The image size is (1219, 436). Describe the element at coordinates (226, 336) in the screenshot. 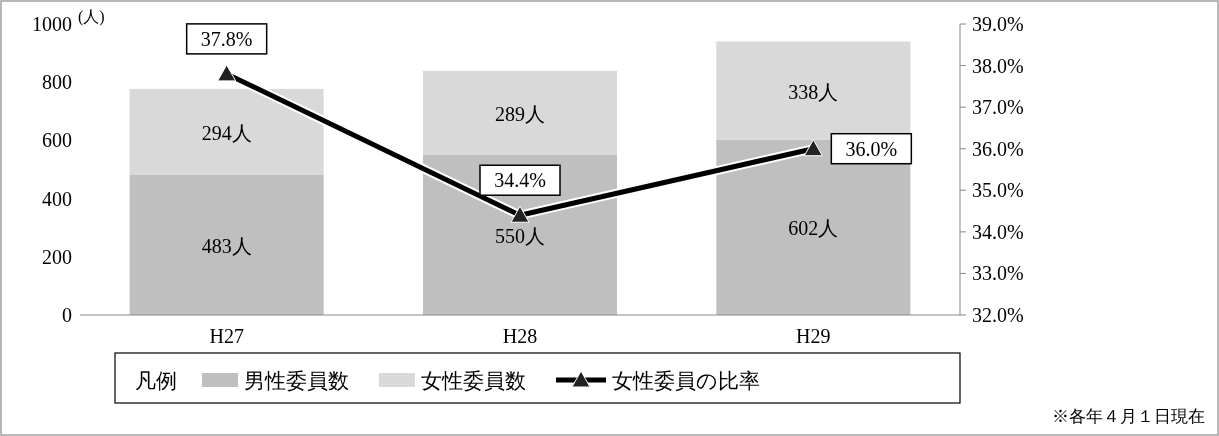

I see `x-tick-label: H27` at that location.